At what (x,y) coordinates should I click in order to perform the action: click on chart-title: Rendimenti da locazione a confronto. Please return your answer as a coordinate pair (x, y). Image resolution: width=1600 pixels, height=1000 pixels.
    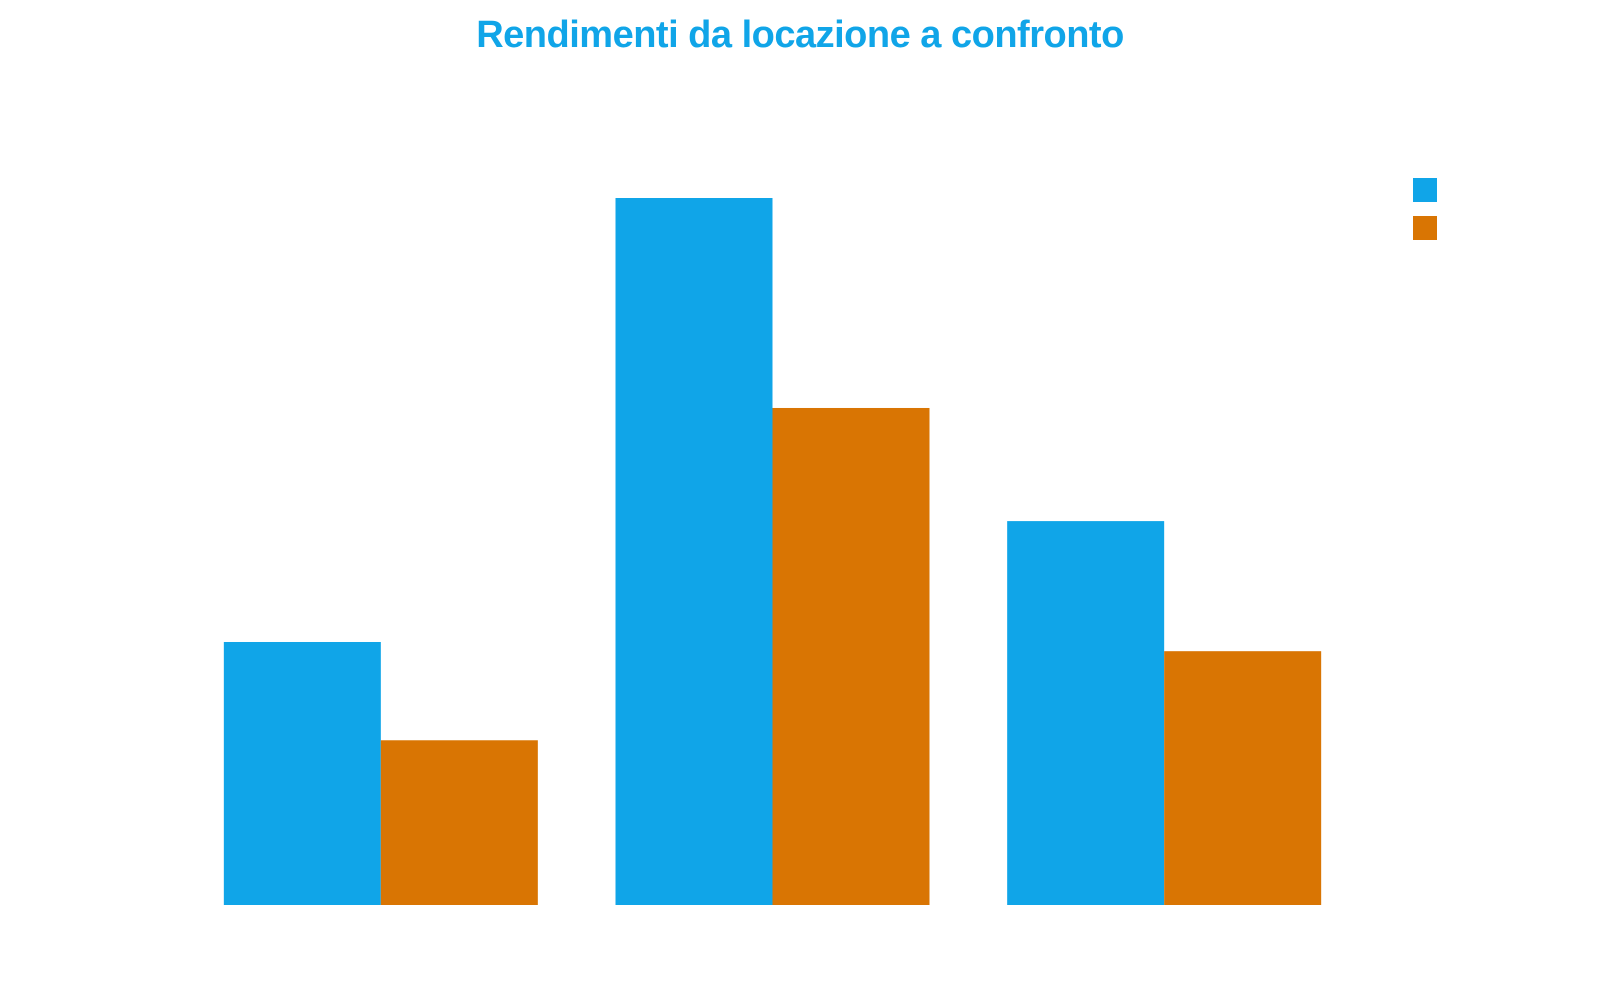
    Looking at the image, I should click on (800, 35).